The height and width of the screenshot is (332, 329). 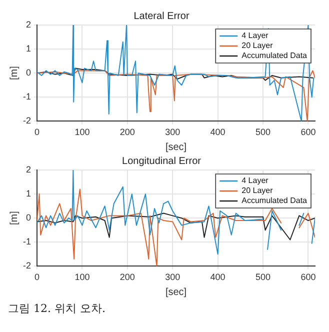 I want to click on chart-title: Longitudinal Error, so click(x=162, y=161).